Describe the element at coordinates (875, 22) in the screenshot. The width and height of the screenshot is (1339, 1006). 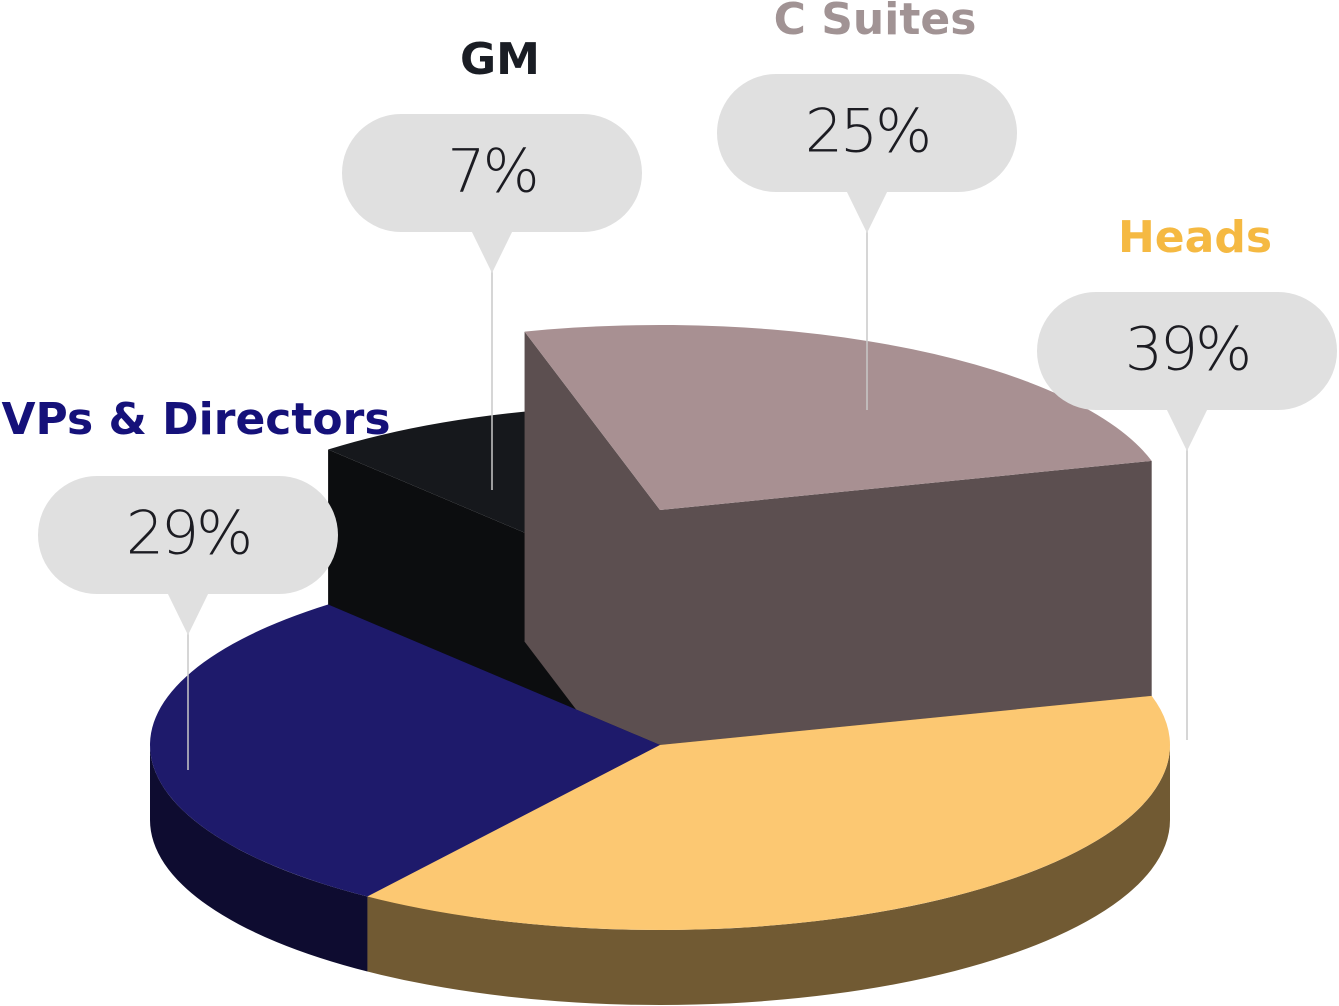
I see `category-label: C Suites` at that location.